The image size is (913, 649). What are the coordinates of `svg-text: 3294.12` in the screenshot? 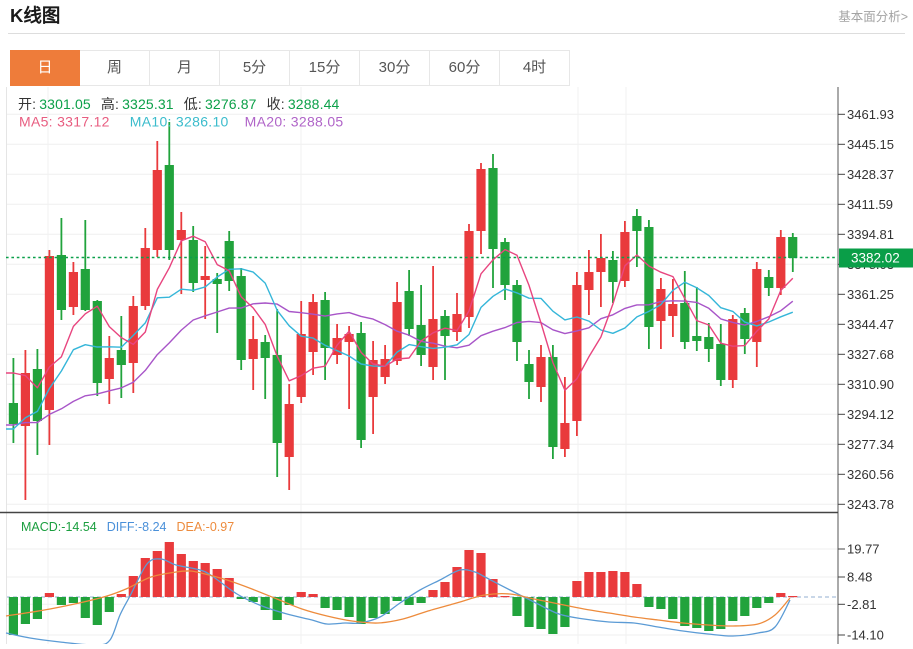 It's located at (870, 414).